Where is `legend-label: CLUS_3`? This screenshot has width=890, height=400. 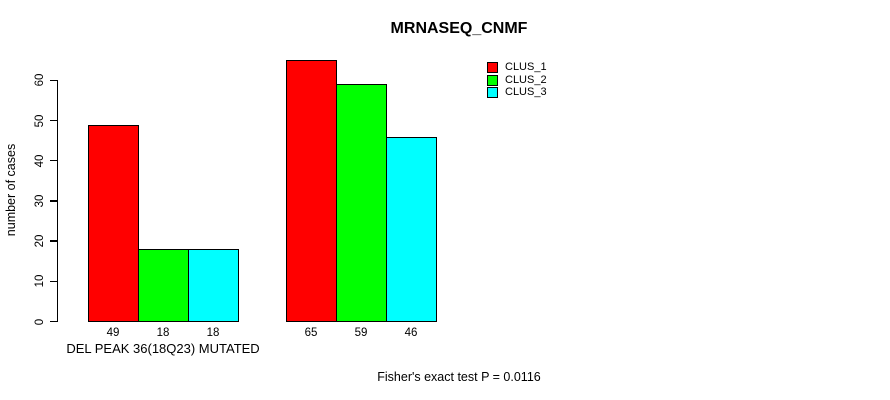 legend-label: CLUS_3 is located at coordinates (526, 92).